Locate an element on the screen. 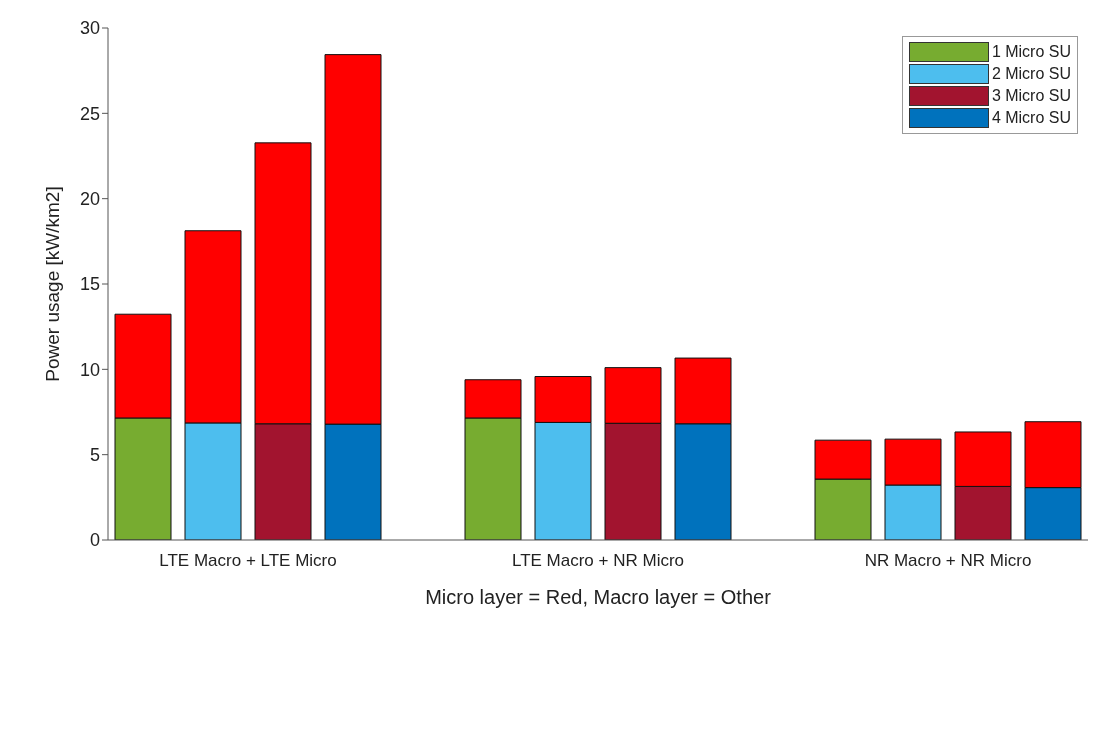 The height and width of the screenshot is (742, 1112). x-tick-label: NR Macro + NR Micro is located at coordinates (948, 560).